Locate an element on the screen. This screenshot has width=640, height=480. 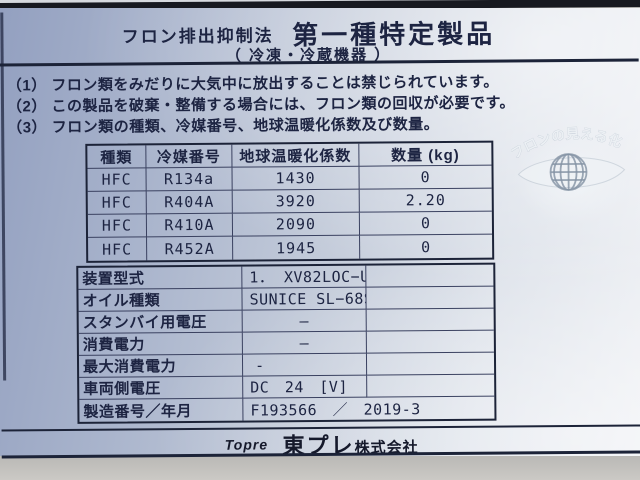
table-cell: R410A is located at coordinates (190, 225).